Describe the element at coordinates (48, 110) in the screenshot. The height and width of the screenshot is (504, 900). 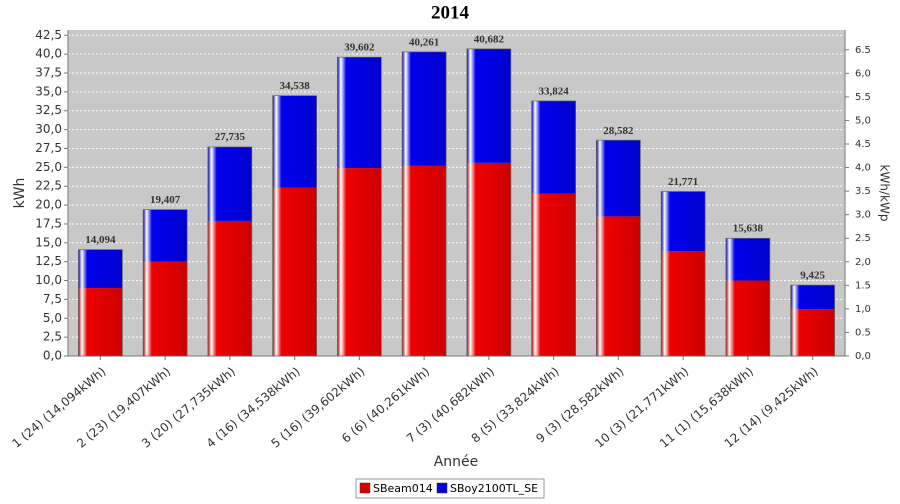
I see `yticks-label: 32,5` at that location.